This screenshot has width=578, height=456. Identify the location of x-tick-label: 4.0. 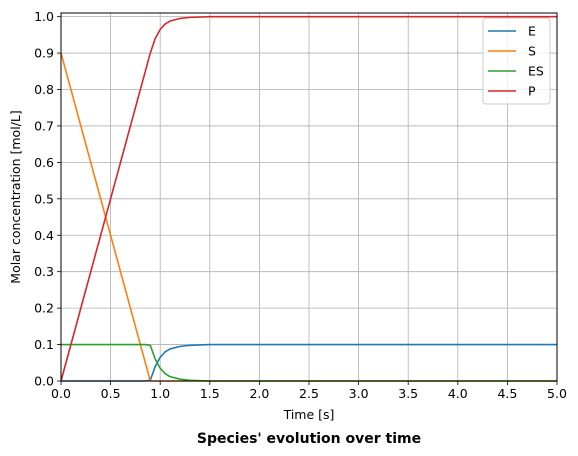
(458, 393).